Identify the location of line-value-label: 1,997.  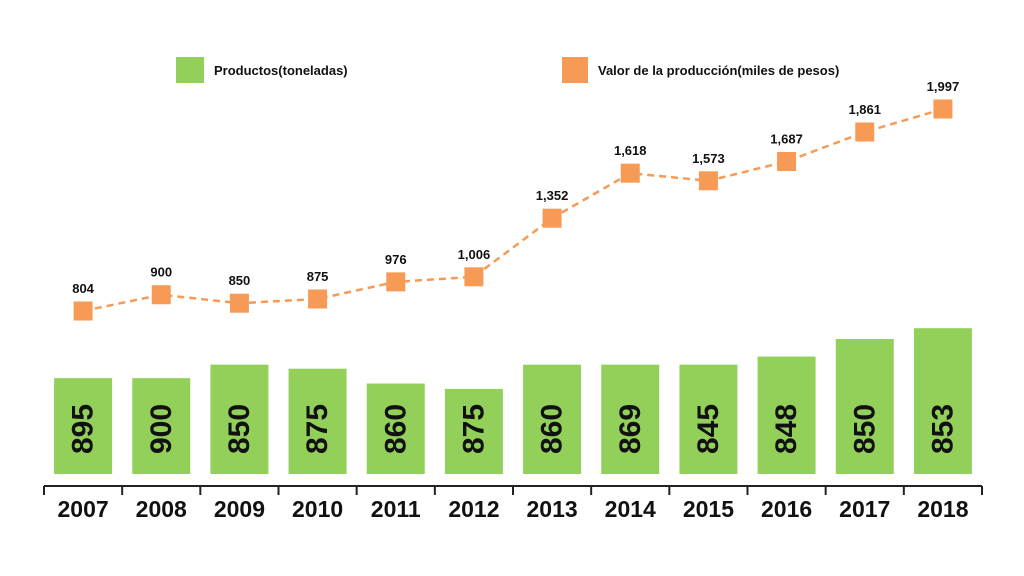
(943, 86).